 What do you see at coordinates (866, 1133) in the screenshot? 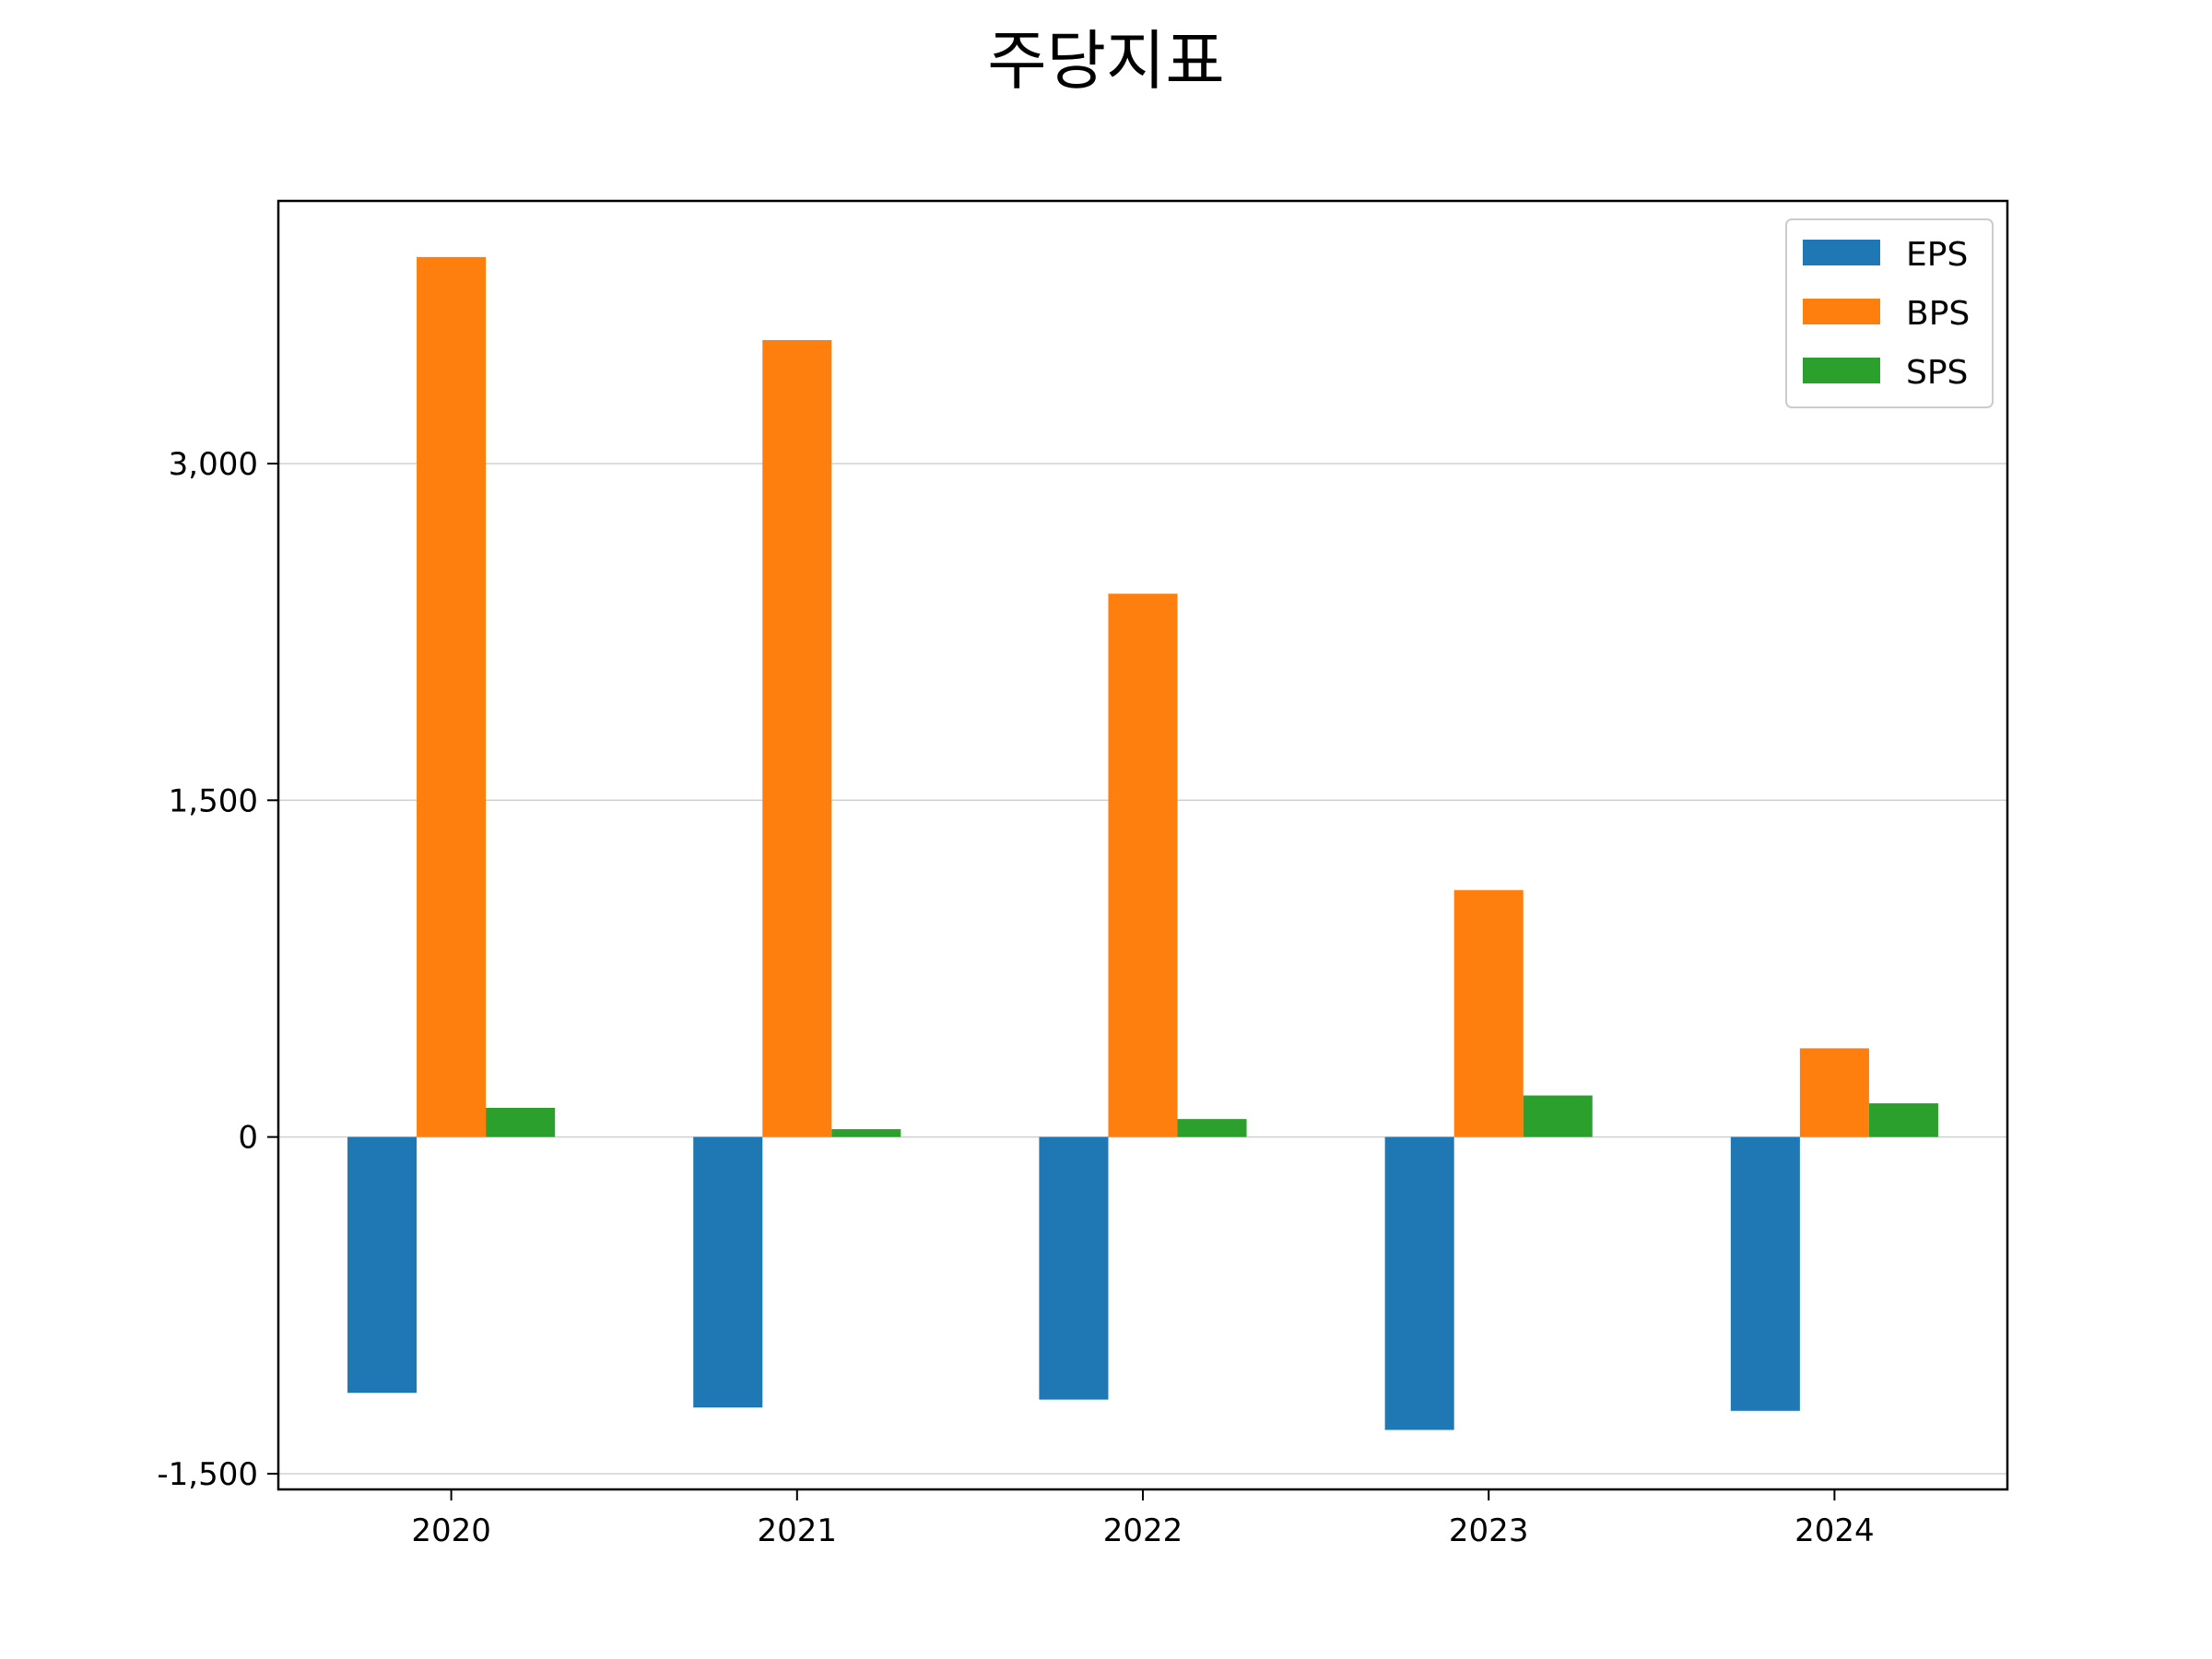
I see `bar-sps-2021` at bounding box center [866, 1133].